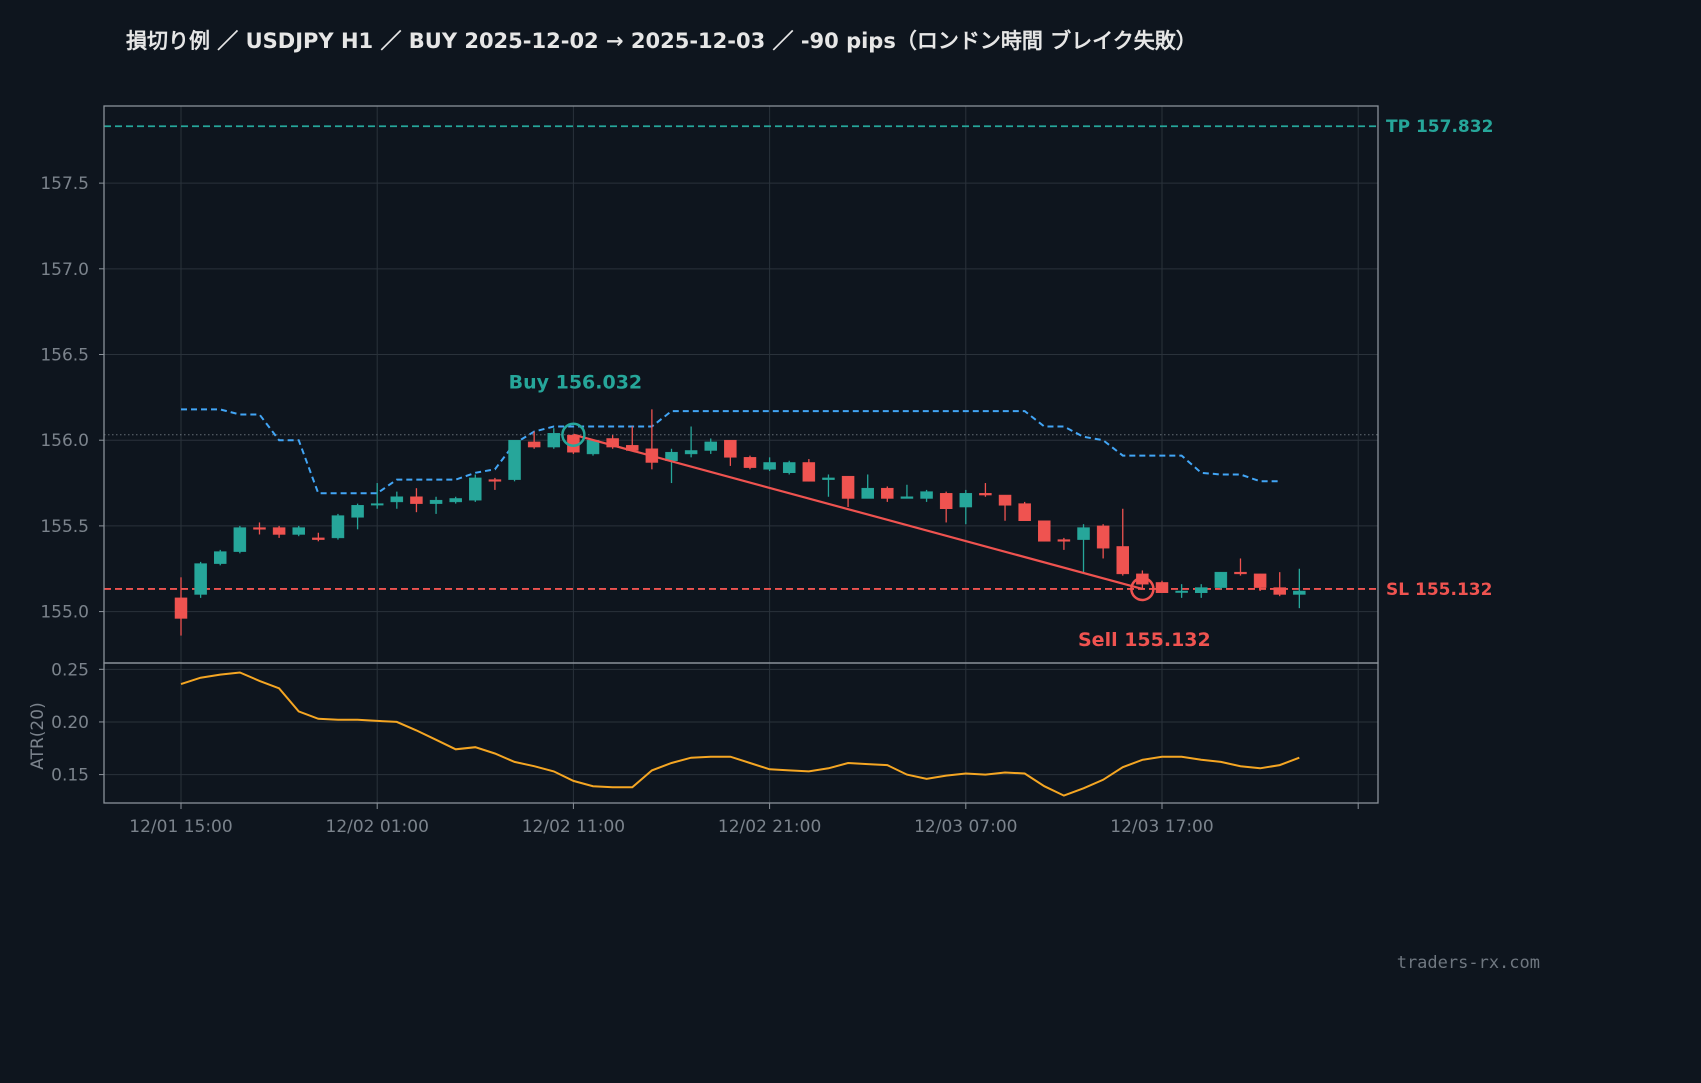 Image resolution: width=1701 pixels, height=1083 pixels. Describe the element at coordinates (64, 270) in the screenshot. I see `price-tick-label: 157.0` at that location.